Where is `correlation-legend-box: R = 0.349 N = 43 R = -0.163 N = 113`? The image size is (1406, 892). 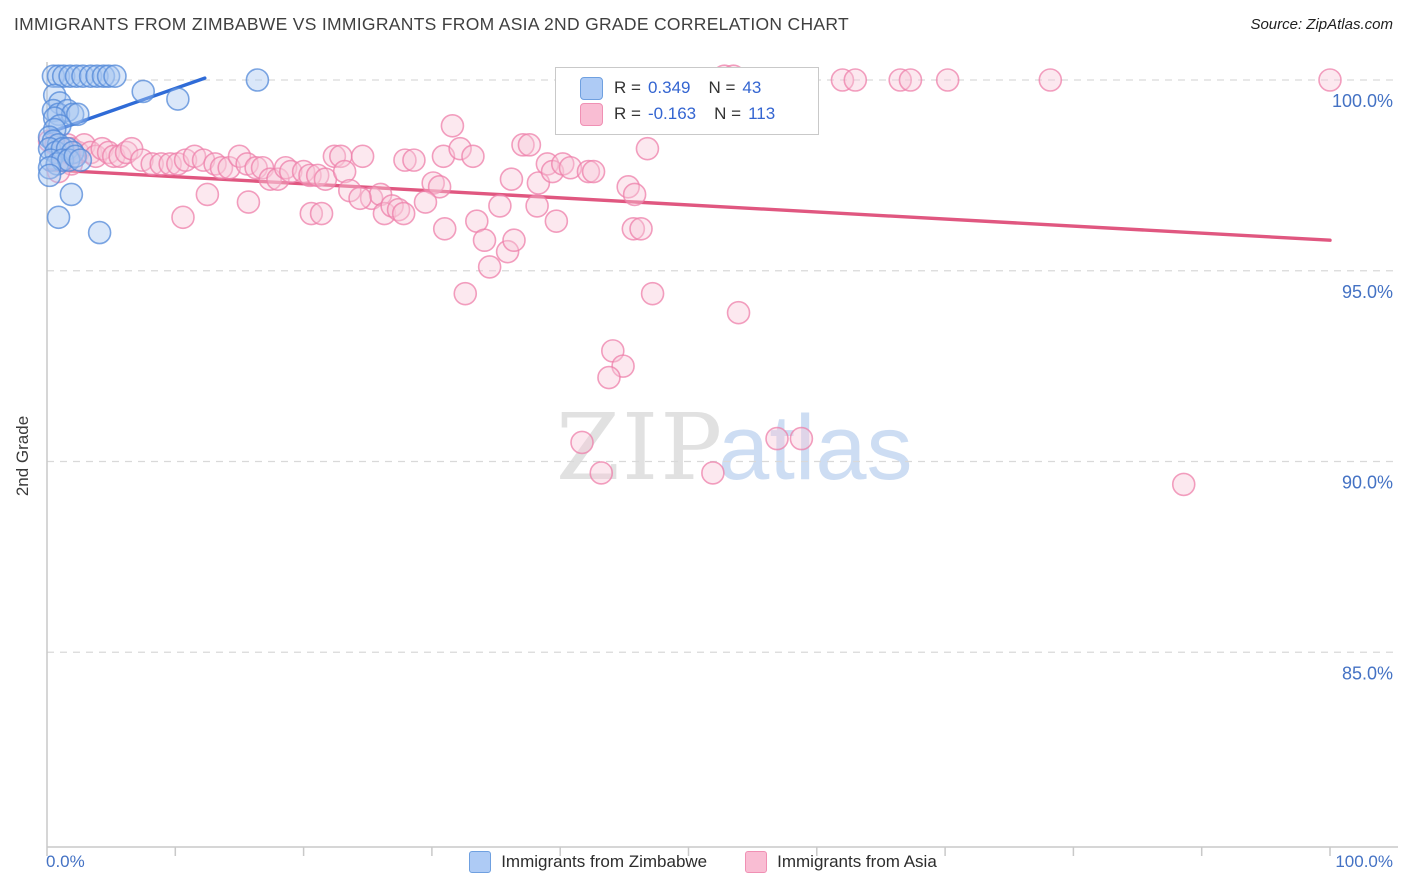
correlation-legend-box: R = 0.349 N = 43 R = -0.163 N = 113 is located at coordinates (687, 101).